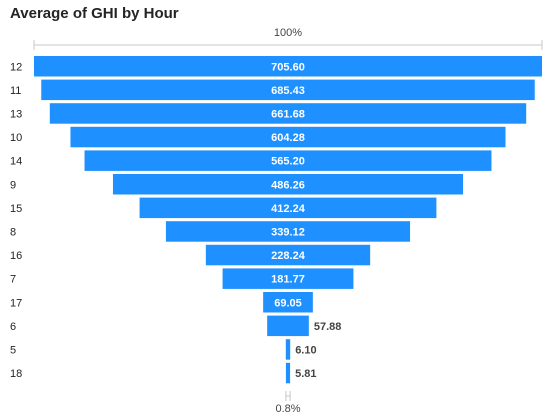 This screenshot has width=550, height=418. Describe the element at coordinates (13, 327) in the screenshot. I see `category-label: 6` at that location.